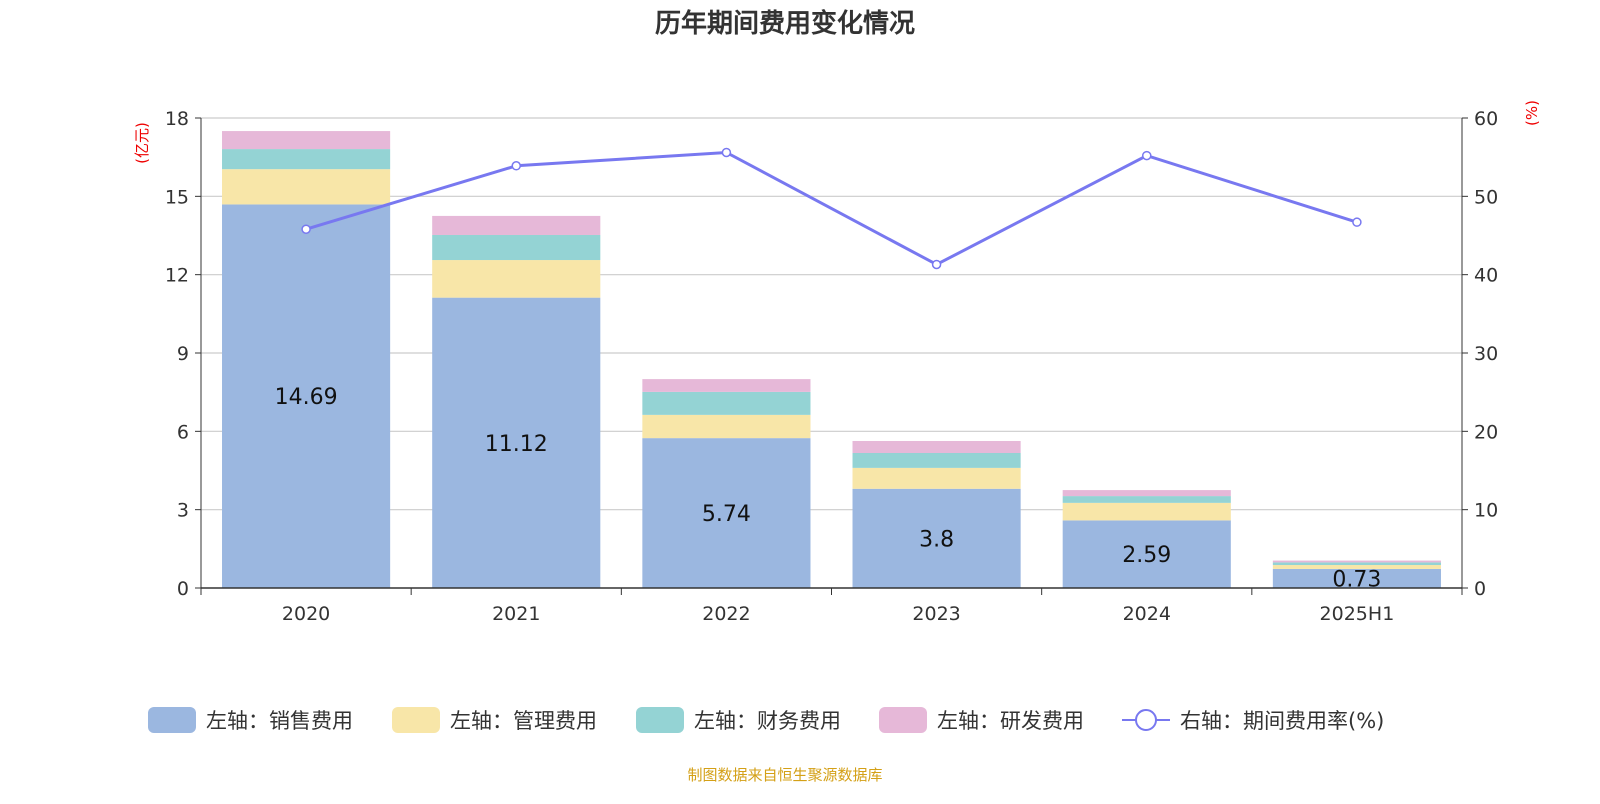  I want to click on legend-item: 右轴：期间费用率(%), so click(1253, 721).